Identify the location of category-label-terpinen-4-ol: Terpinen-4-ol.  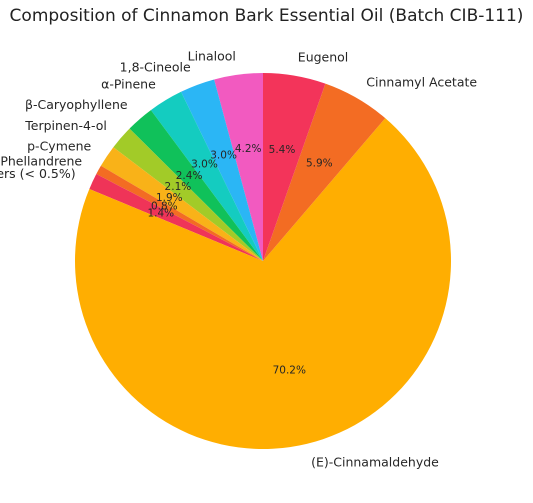
(65, 125).